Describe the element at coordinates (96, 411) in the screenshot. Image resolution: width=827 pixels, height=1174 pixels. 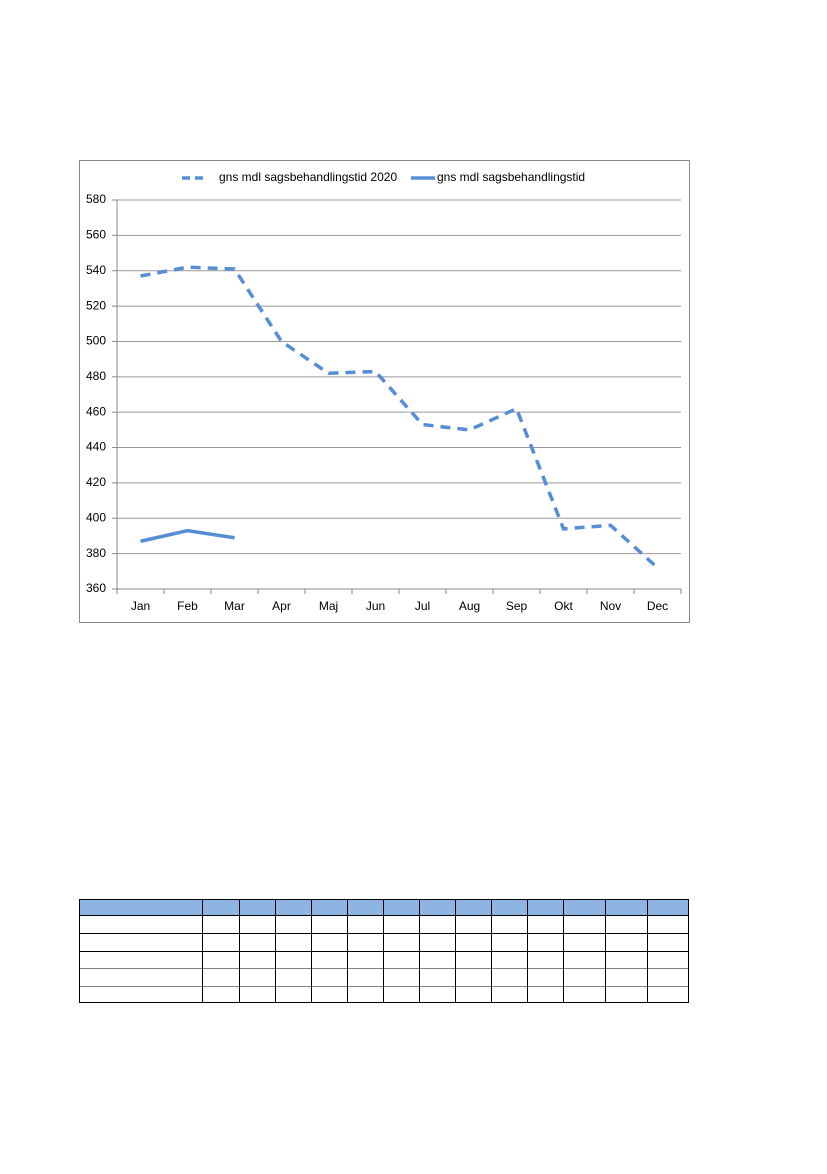
I see `y-tick-label: 460` at that location.